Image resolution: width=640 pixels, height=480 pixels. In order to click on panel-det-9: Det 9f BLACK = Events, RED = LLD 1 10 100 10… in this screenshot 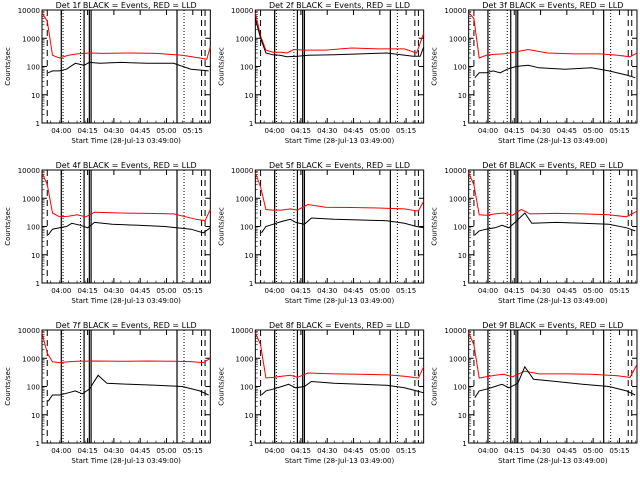, I will do `click(534, 393)`.